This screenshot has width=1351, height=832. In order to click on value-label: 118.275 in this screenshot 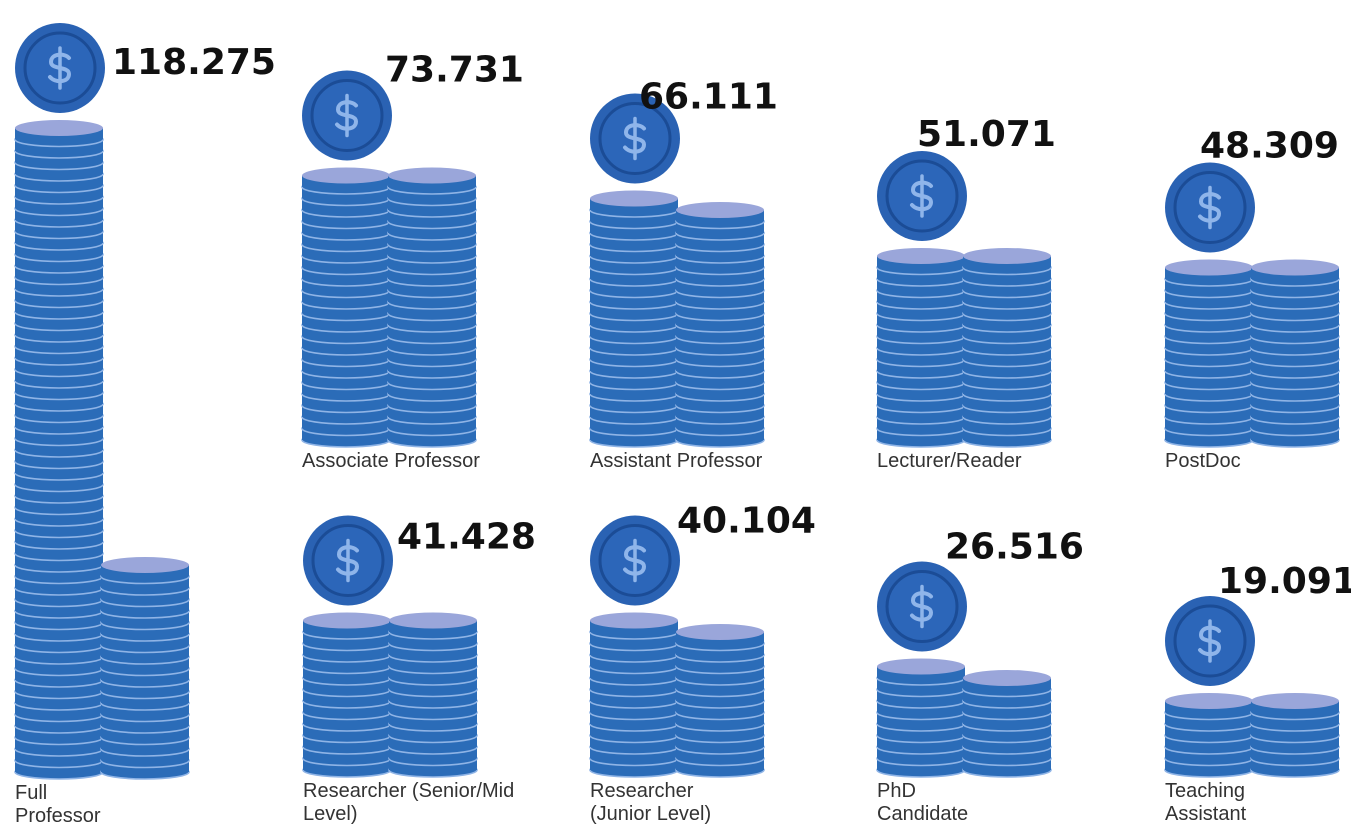, I will do `click(194, 62)`.